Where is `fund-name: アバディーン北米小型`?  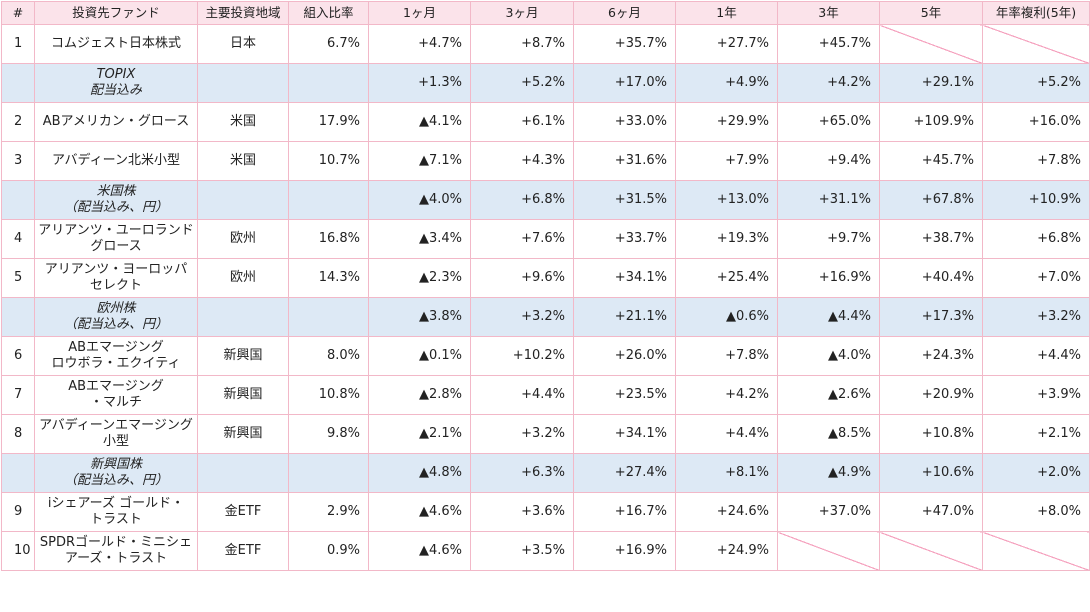
fund-name: アバディーン北米小型 is located at coordinates (116, 161).